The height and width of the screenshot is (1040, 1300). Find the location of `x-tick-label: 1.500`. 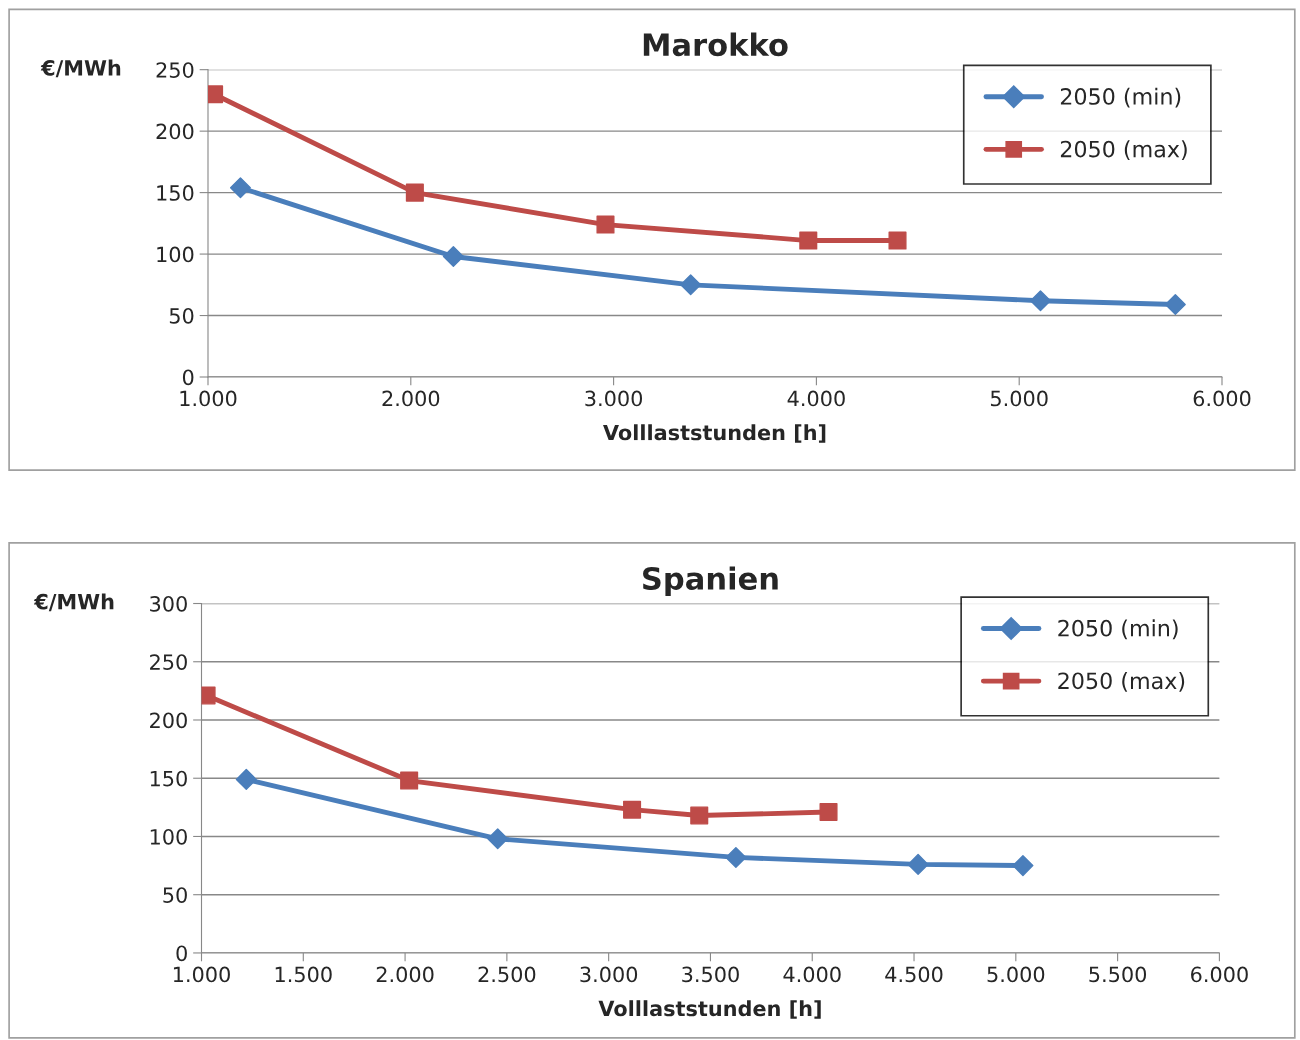

x-tick-label: 1.500 is located at coordinates (303, 974).